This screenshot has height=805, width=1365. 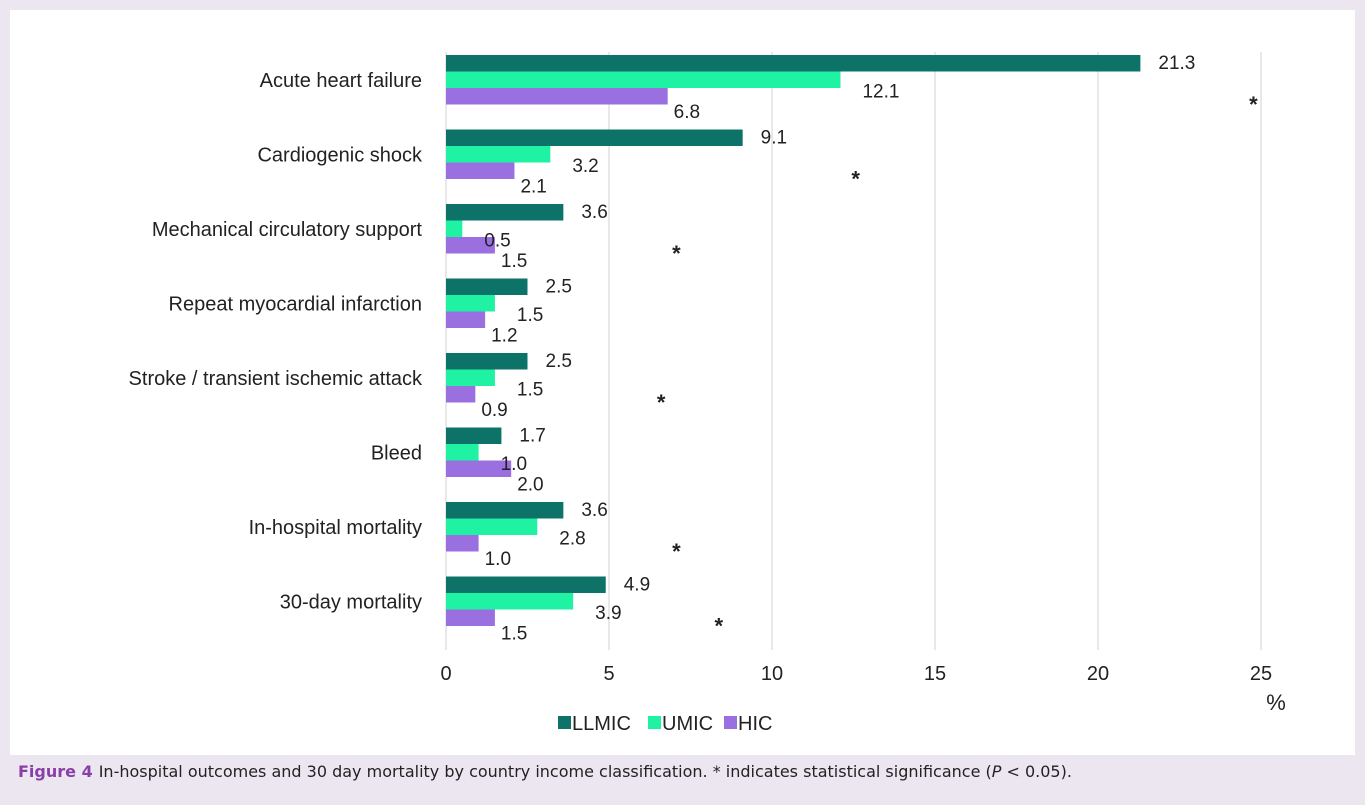 I want to click on data-label: 3.2, so click(x=585, y=166).